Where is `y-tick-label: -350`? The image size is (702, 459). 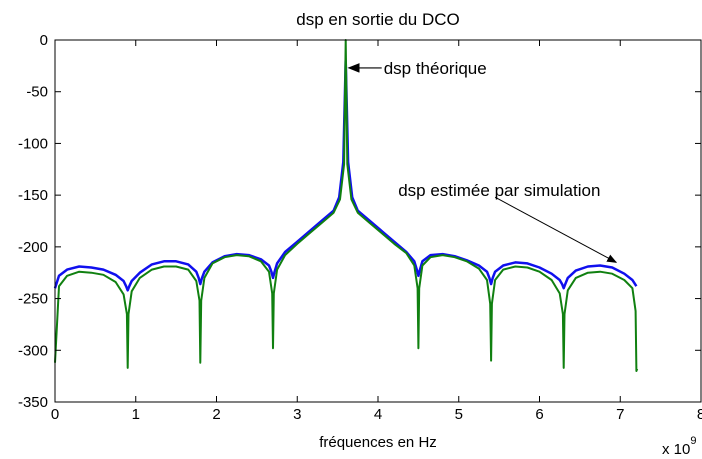
y-tick-label: -350 is located at coordinates (33, 402).